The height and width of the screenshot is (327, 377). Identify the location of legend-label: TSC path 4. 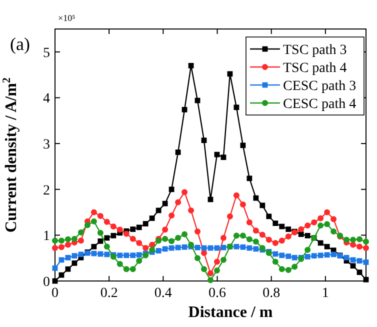
(315, 68).